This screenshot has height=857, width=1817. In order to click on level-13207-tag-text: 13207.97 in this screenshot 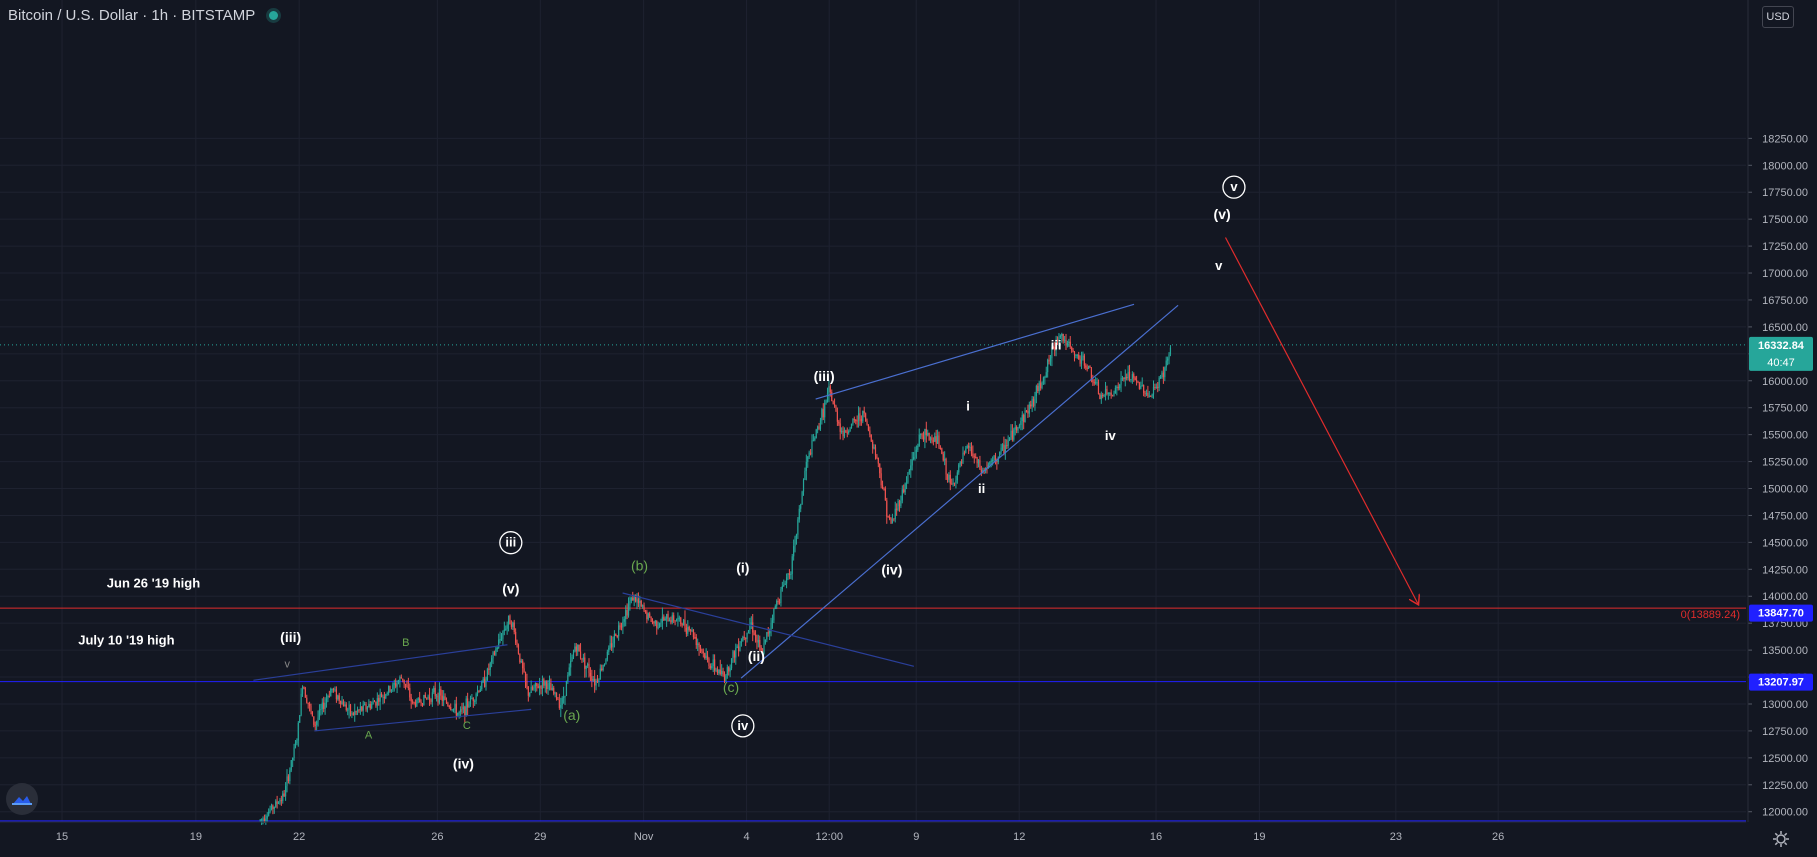, I will do `click(1781, 683)`.